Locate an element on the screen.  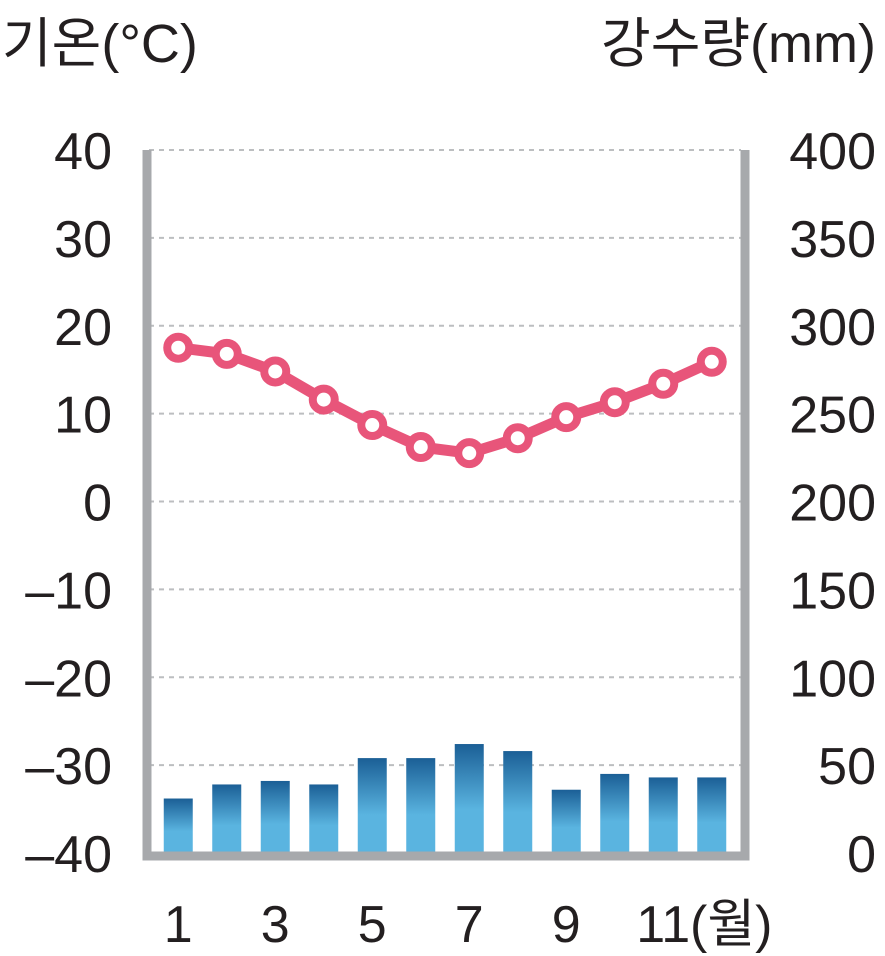
left-tick-label: 0 is located at coordinates (97, 504).